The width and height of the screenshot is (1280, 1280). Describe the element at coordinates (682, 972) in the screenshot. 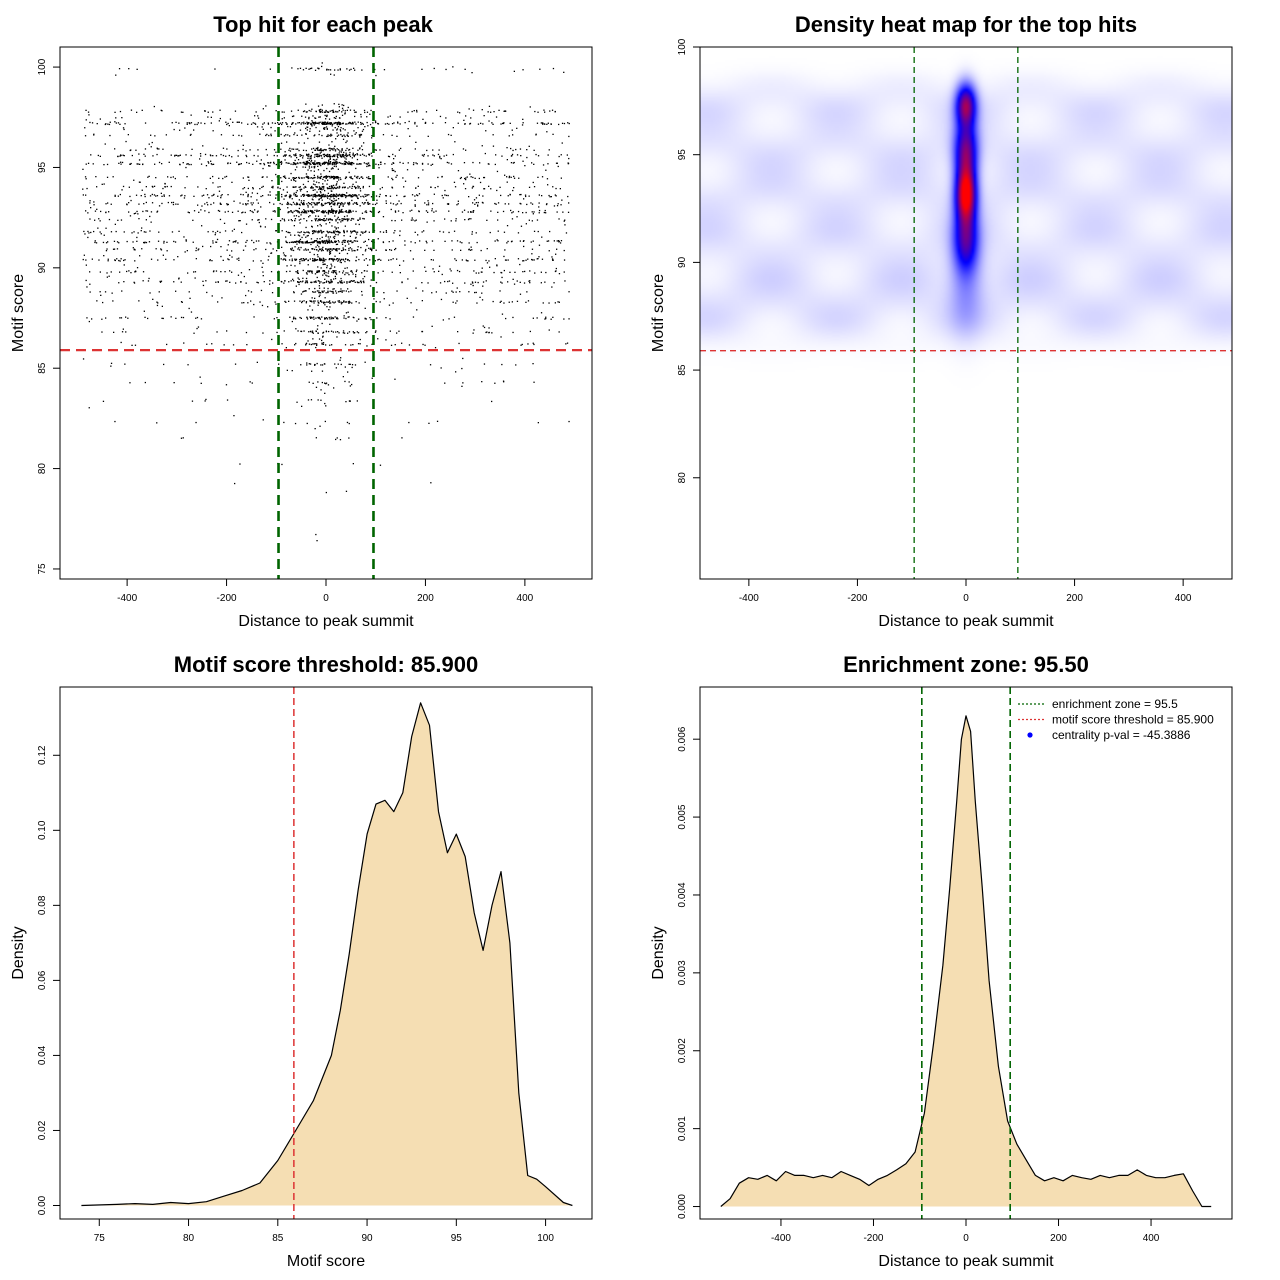

I see `y-tick-label: 0.003` at that location.